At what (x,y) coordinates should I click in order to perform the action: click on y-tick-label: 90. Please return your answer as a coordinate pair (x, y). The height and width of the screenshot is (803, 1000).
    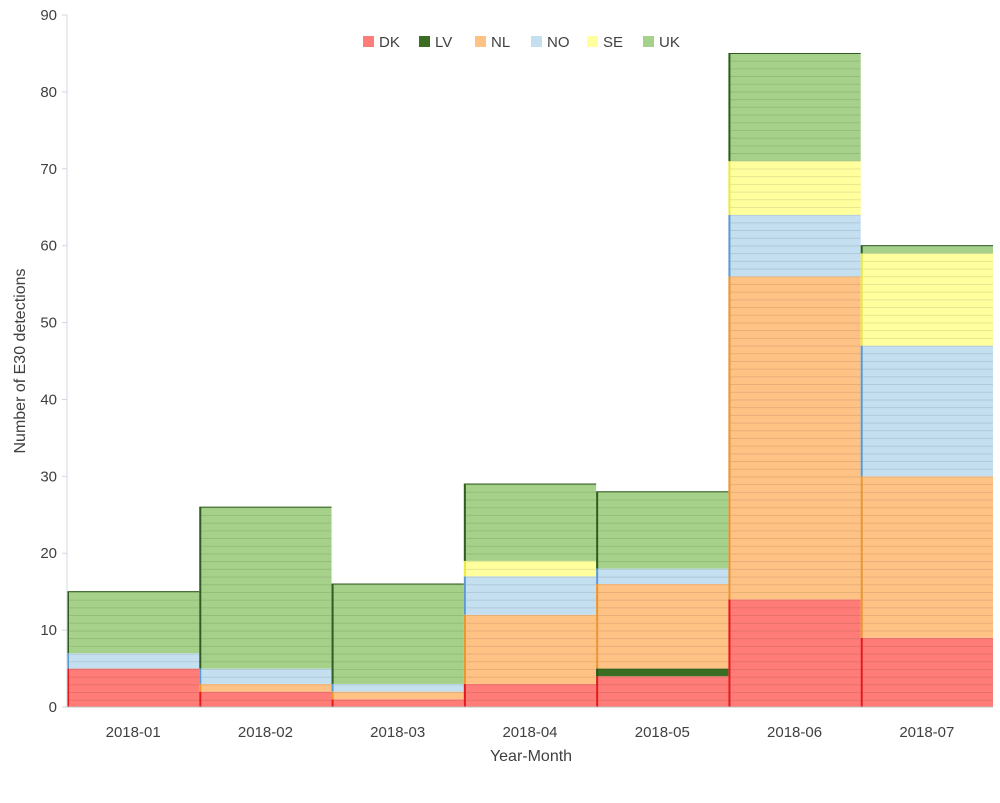
    Looking at the image, I should click on (48, 15).